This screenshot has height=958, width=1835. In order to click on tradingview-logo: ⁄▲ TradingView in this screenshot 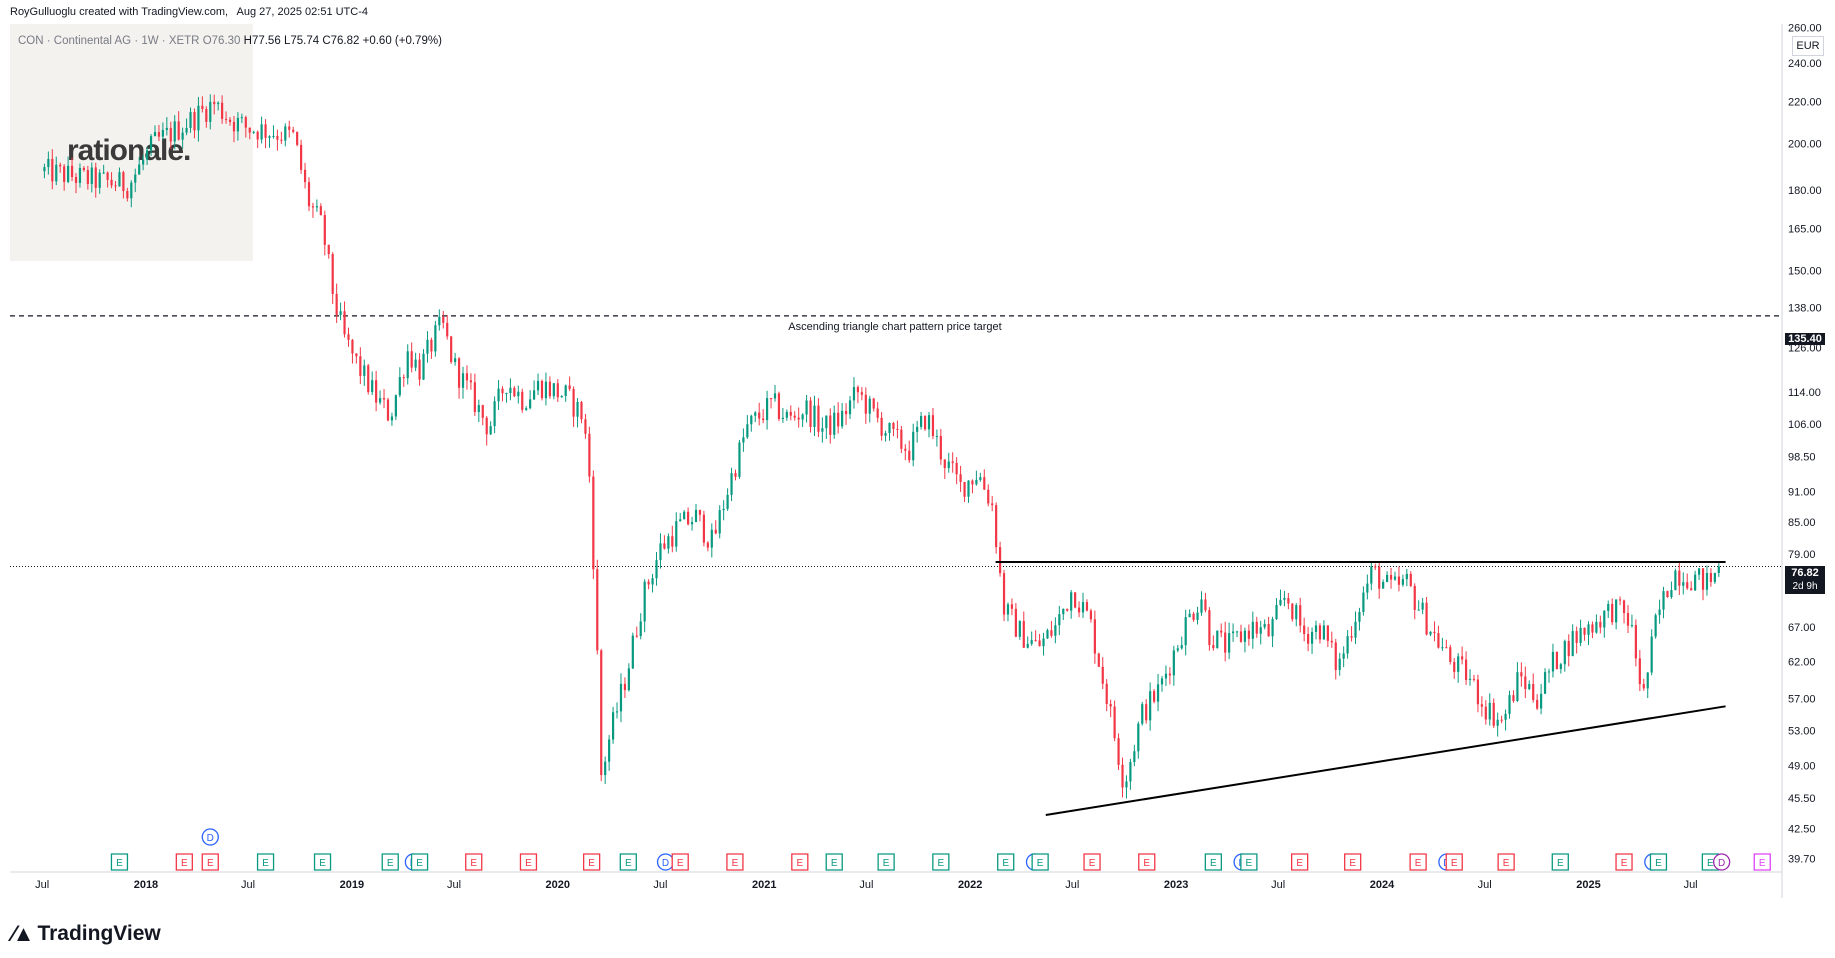, I will do `click(86, 934)`.